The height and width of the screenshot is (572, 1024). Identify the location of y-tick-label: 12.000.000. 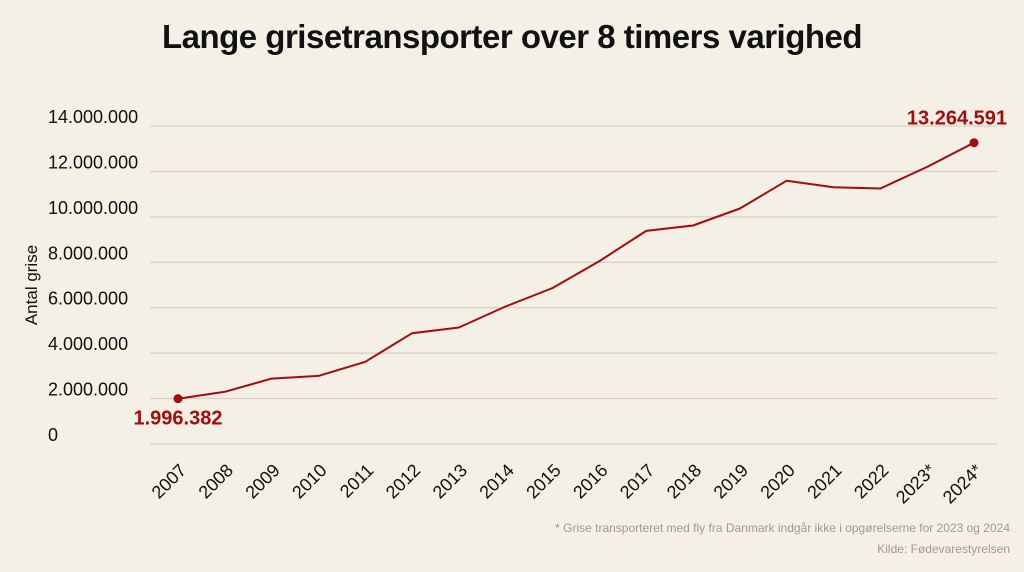
(93, 162).